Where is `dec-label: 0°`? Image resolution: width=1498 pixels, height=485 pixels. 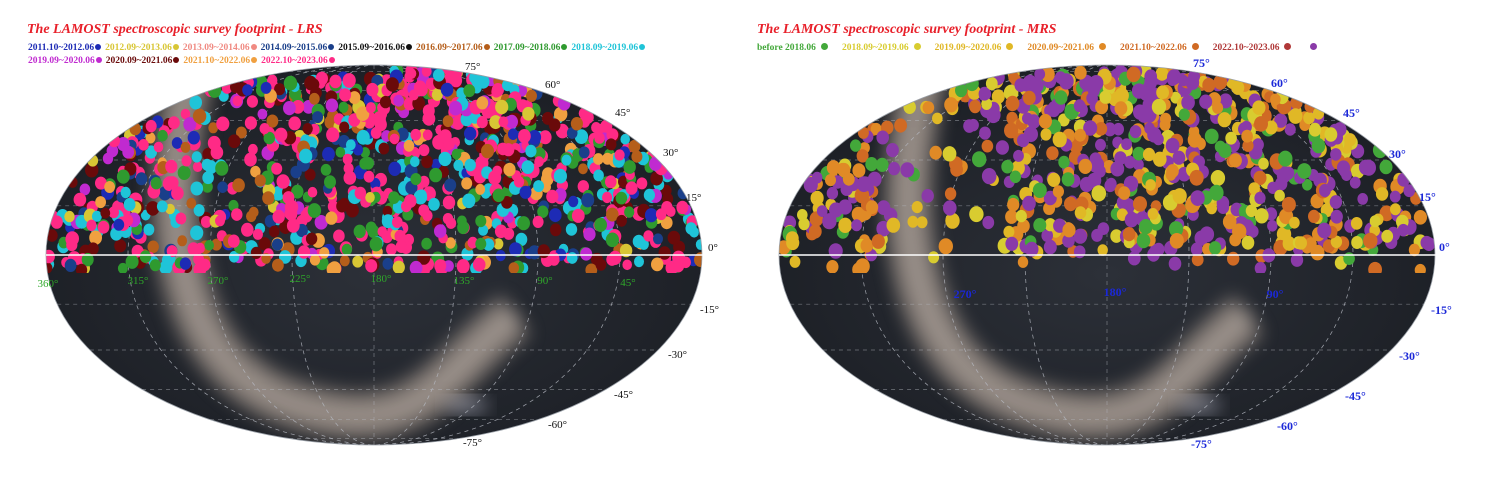
dec-label: 0° is located at coordinates (1444, 247).